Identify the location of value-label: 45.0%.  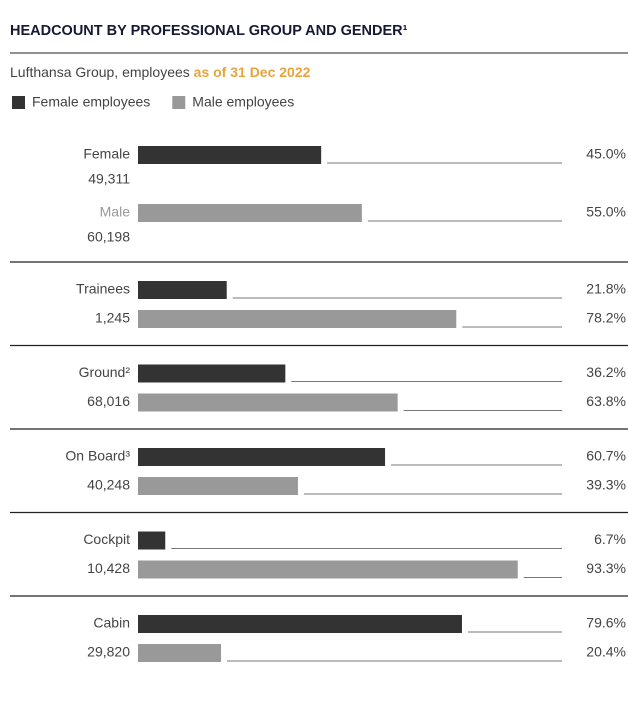
(606, 154).